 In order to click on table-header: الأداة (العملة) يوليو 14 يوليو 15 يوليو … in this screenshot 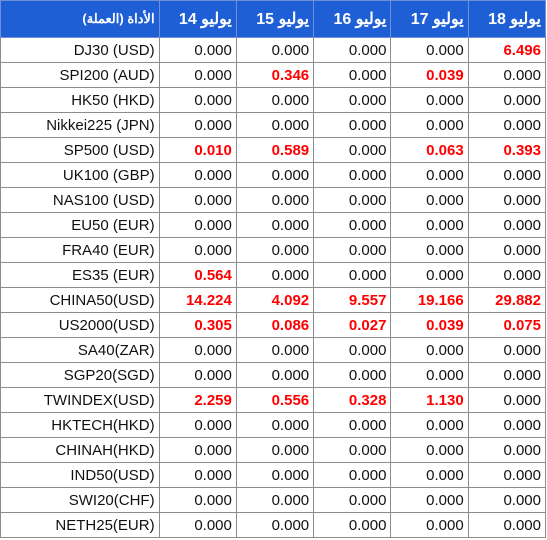, I will do `click(273, 19)`.